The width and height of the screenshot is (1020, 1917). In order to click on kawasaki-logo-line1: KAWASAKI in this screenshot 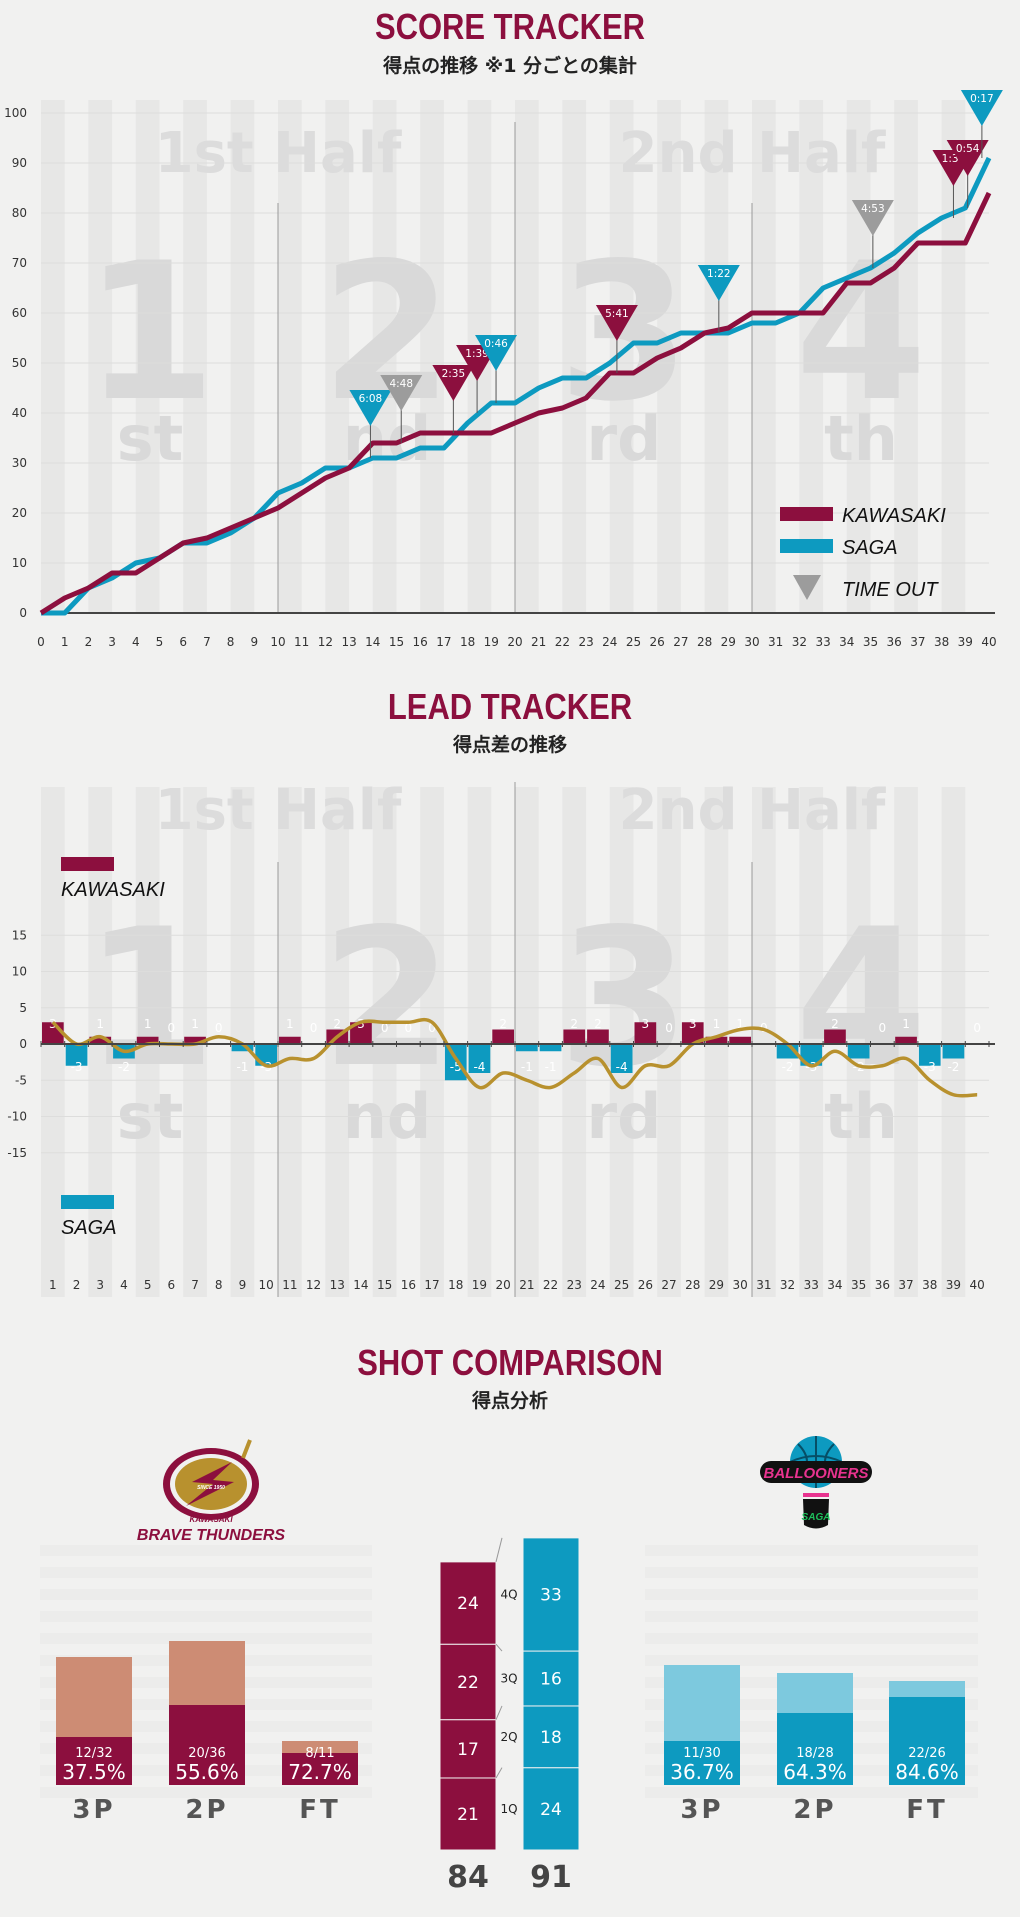, I will do `click(211, 1519)`.